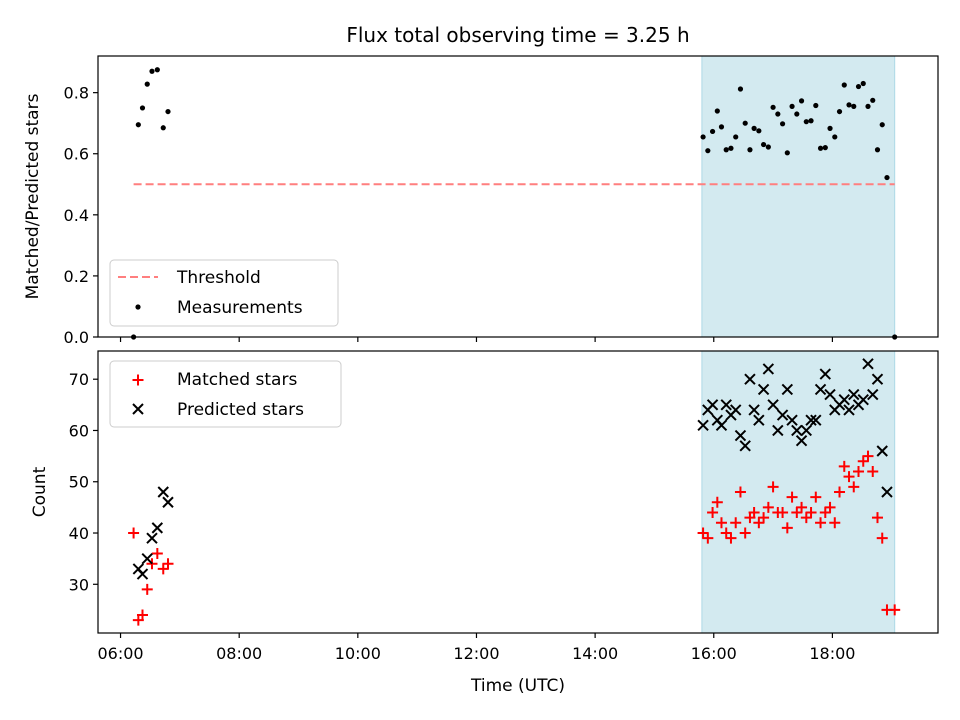 The height and width of the screenshot is (720, 960). Describe the element at coordinates (595, 653) in the screenshot. I see `x-tick-label: 14:00` at that location.